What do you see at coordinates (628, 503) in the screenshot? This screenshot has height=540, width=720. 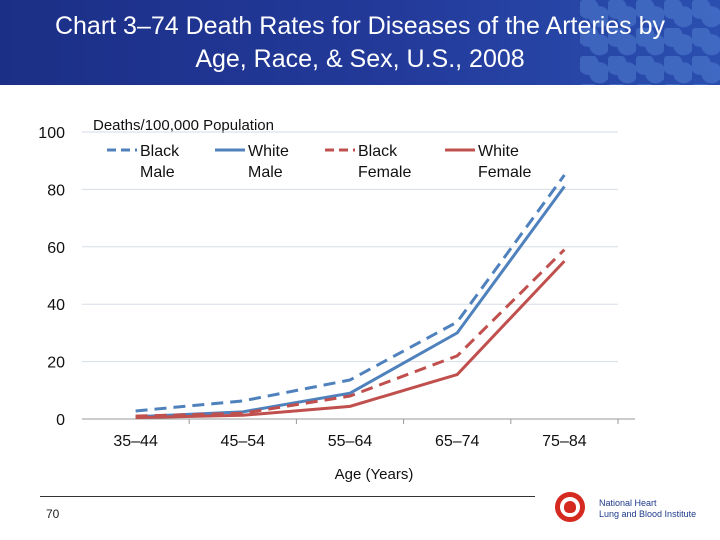 I see `logo-line-1: National Heart` at bounding box center [628, 503].